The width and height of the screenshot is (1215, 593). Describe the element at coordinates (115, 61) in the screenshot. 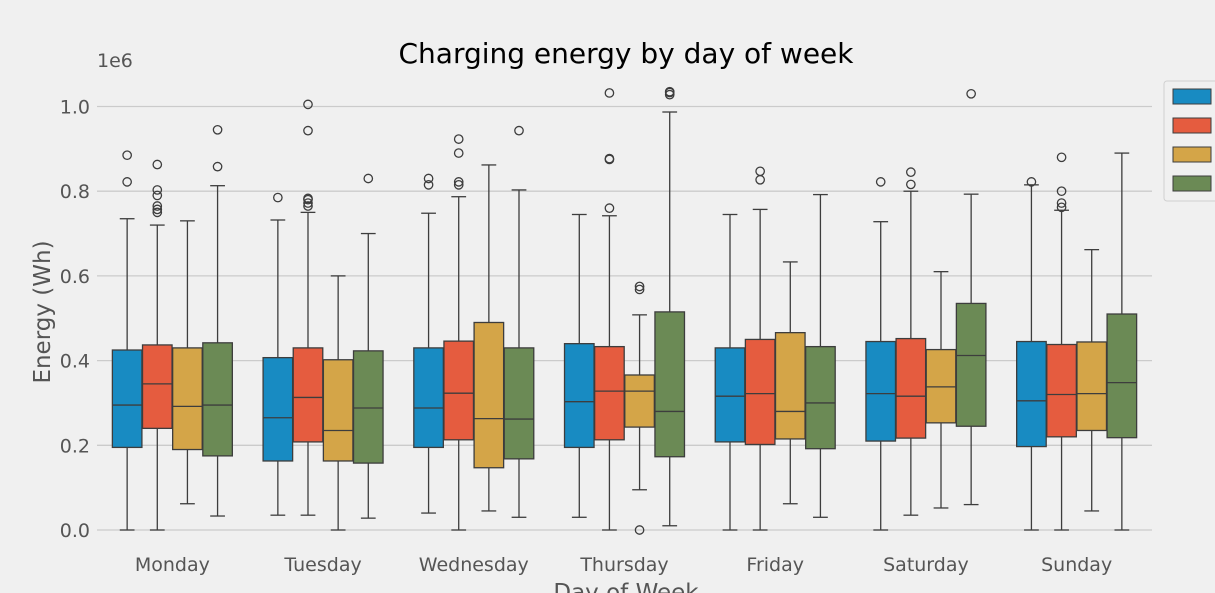

I see `y-offset-label: 1e6` at that location.